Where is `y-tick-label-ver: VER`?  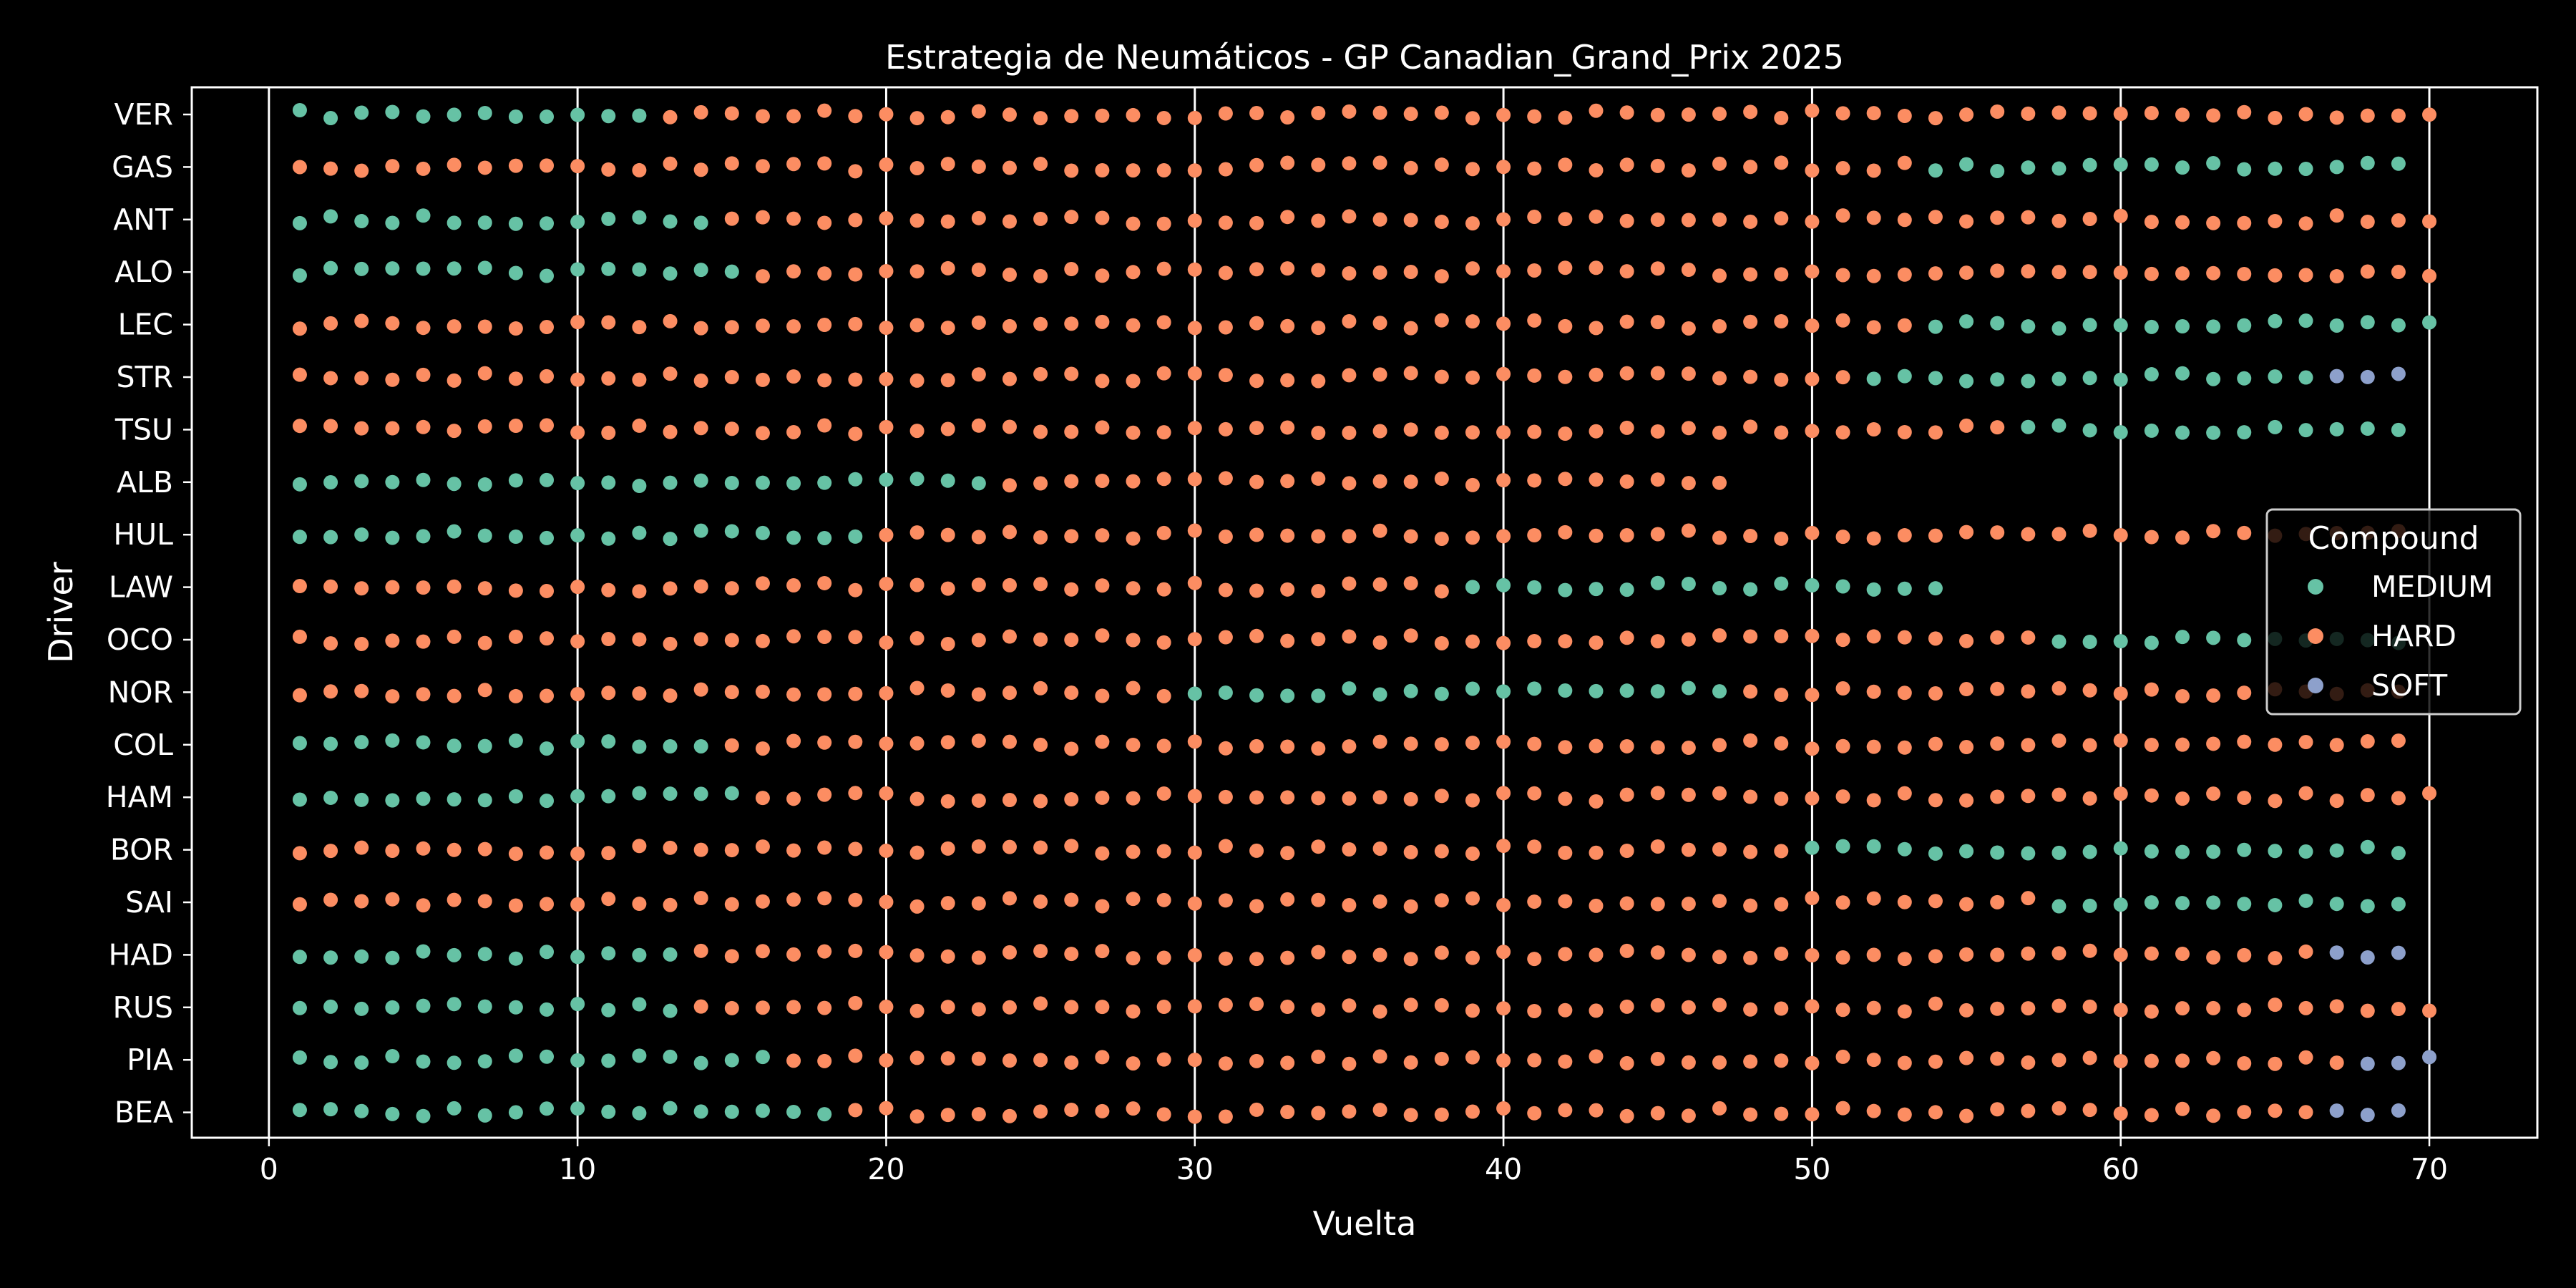 y-tick-label-ver: VER is located at coordinates (143, 114).